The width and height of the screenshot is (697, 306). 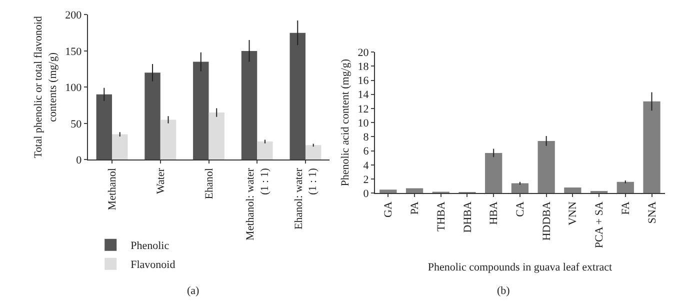 What do you see at coordinates (546, 221) in the screenshot?
I see `x-tick-label: HDDBA` at bounding box center [546, 221].